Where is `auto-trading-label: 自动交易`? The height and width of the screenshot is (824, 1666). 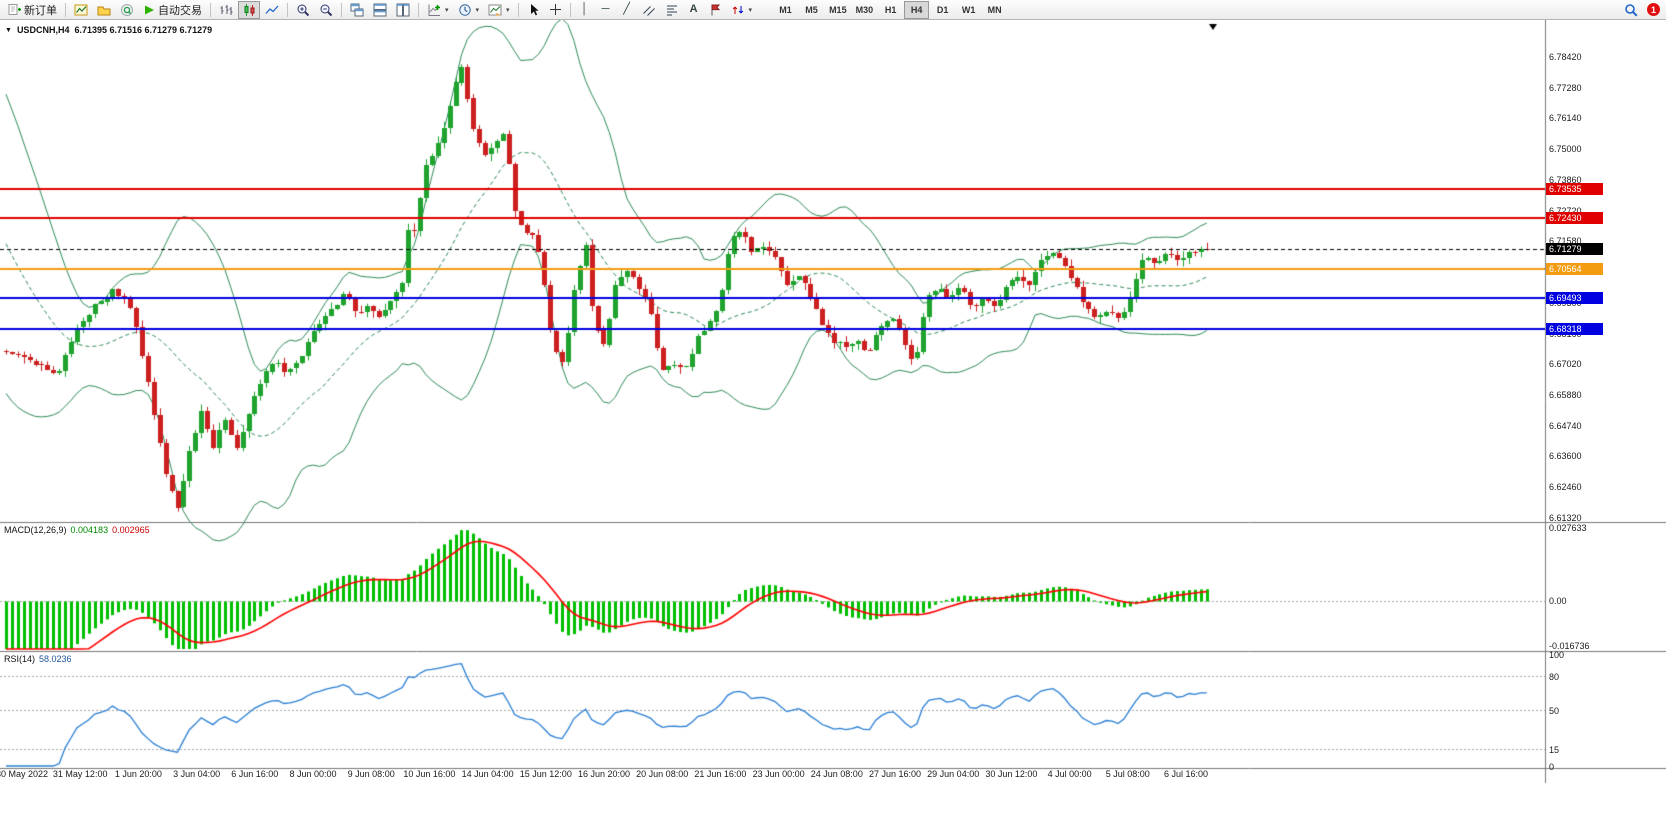 auto-trading-label: 自动交易 is located at coordinates (180, 10).